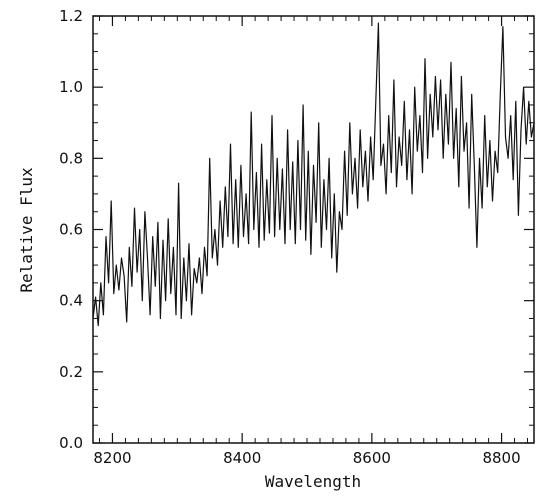  What do you see at coordinates (71, 87) in the screenshot?
I see `y-tick-label: 1.0` at bounding box center [71, 87].